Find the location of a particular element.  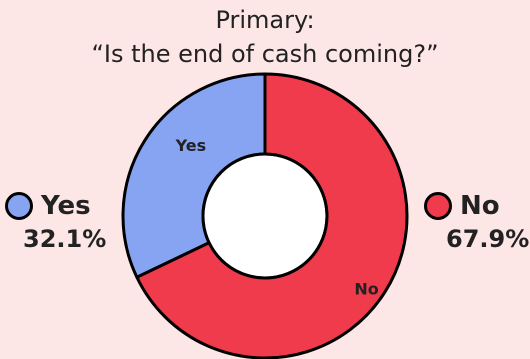

legend-item-no: No 67.9% is located at coordinates (476, 221).